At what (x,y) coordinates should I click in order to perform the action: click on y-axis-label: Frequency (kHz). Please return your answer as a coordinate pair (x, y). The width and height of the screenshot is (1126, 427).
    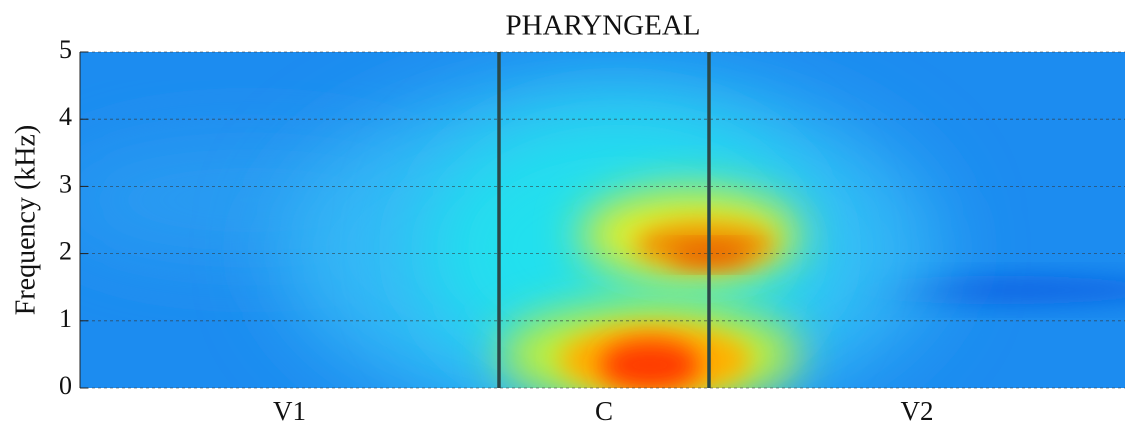
    Looking at the image, I should click on (25, 220).